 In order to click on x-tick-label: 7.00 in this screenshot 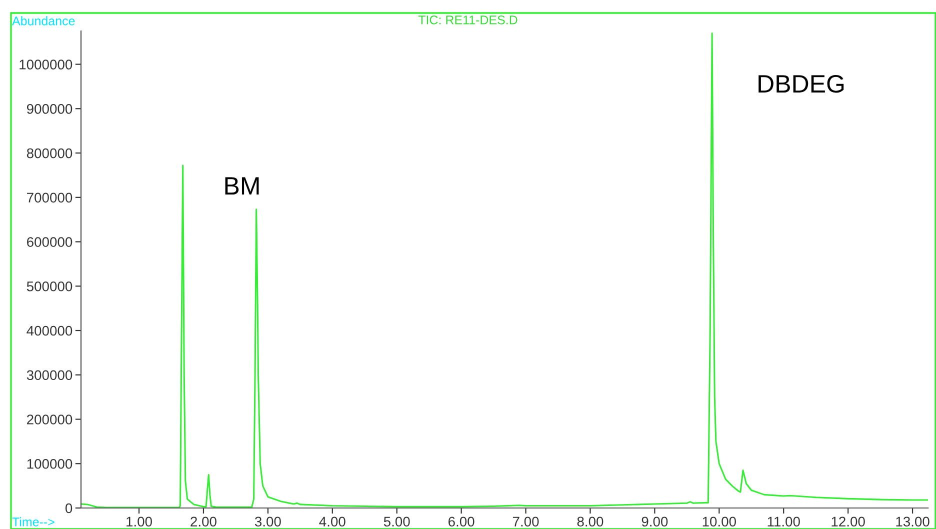, I will do `click(525, 521)`.